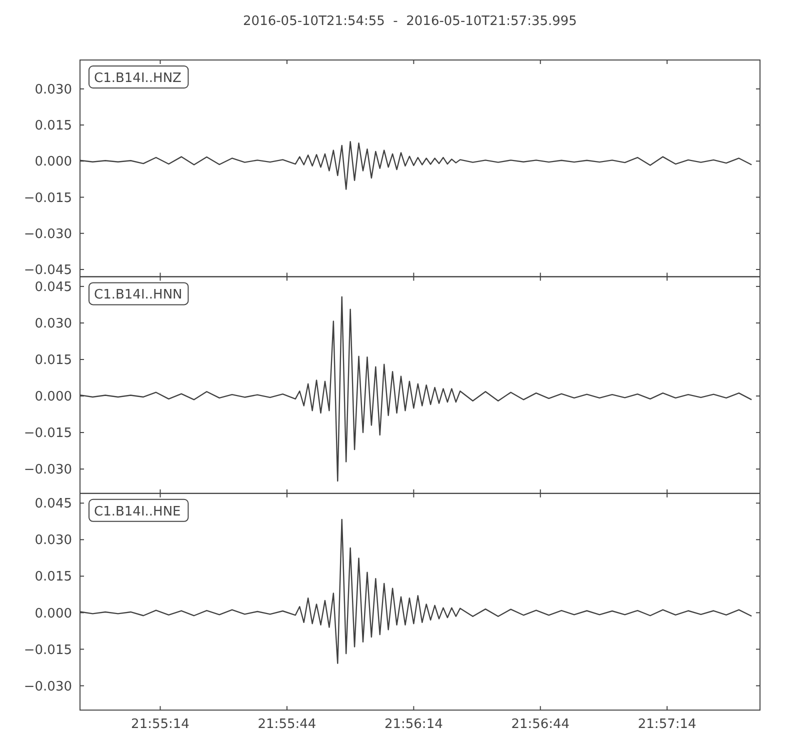  Describe the element at coordinates (138, 295) in the screenshot. I see `annotation: C1.B14I..HNN` at that location.